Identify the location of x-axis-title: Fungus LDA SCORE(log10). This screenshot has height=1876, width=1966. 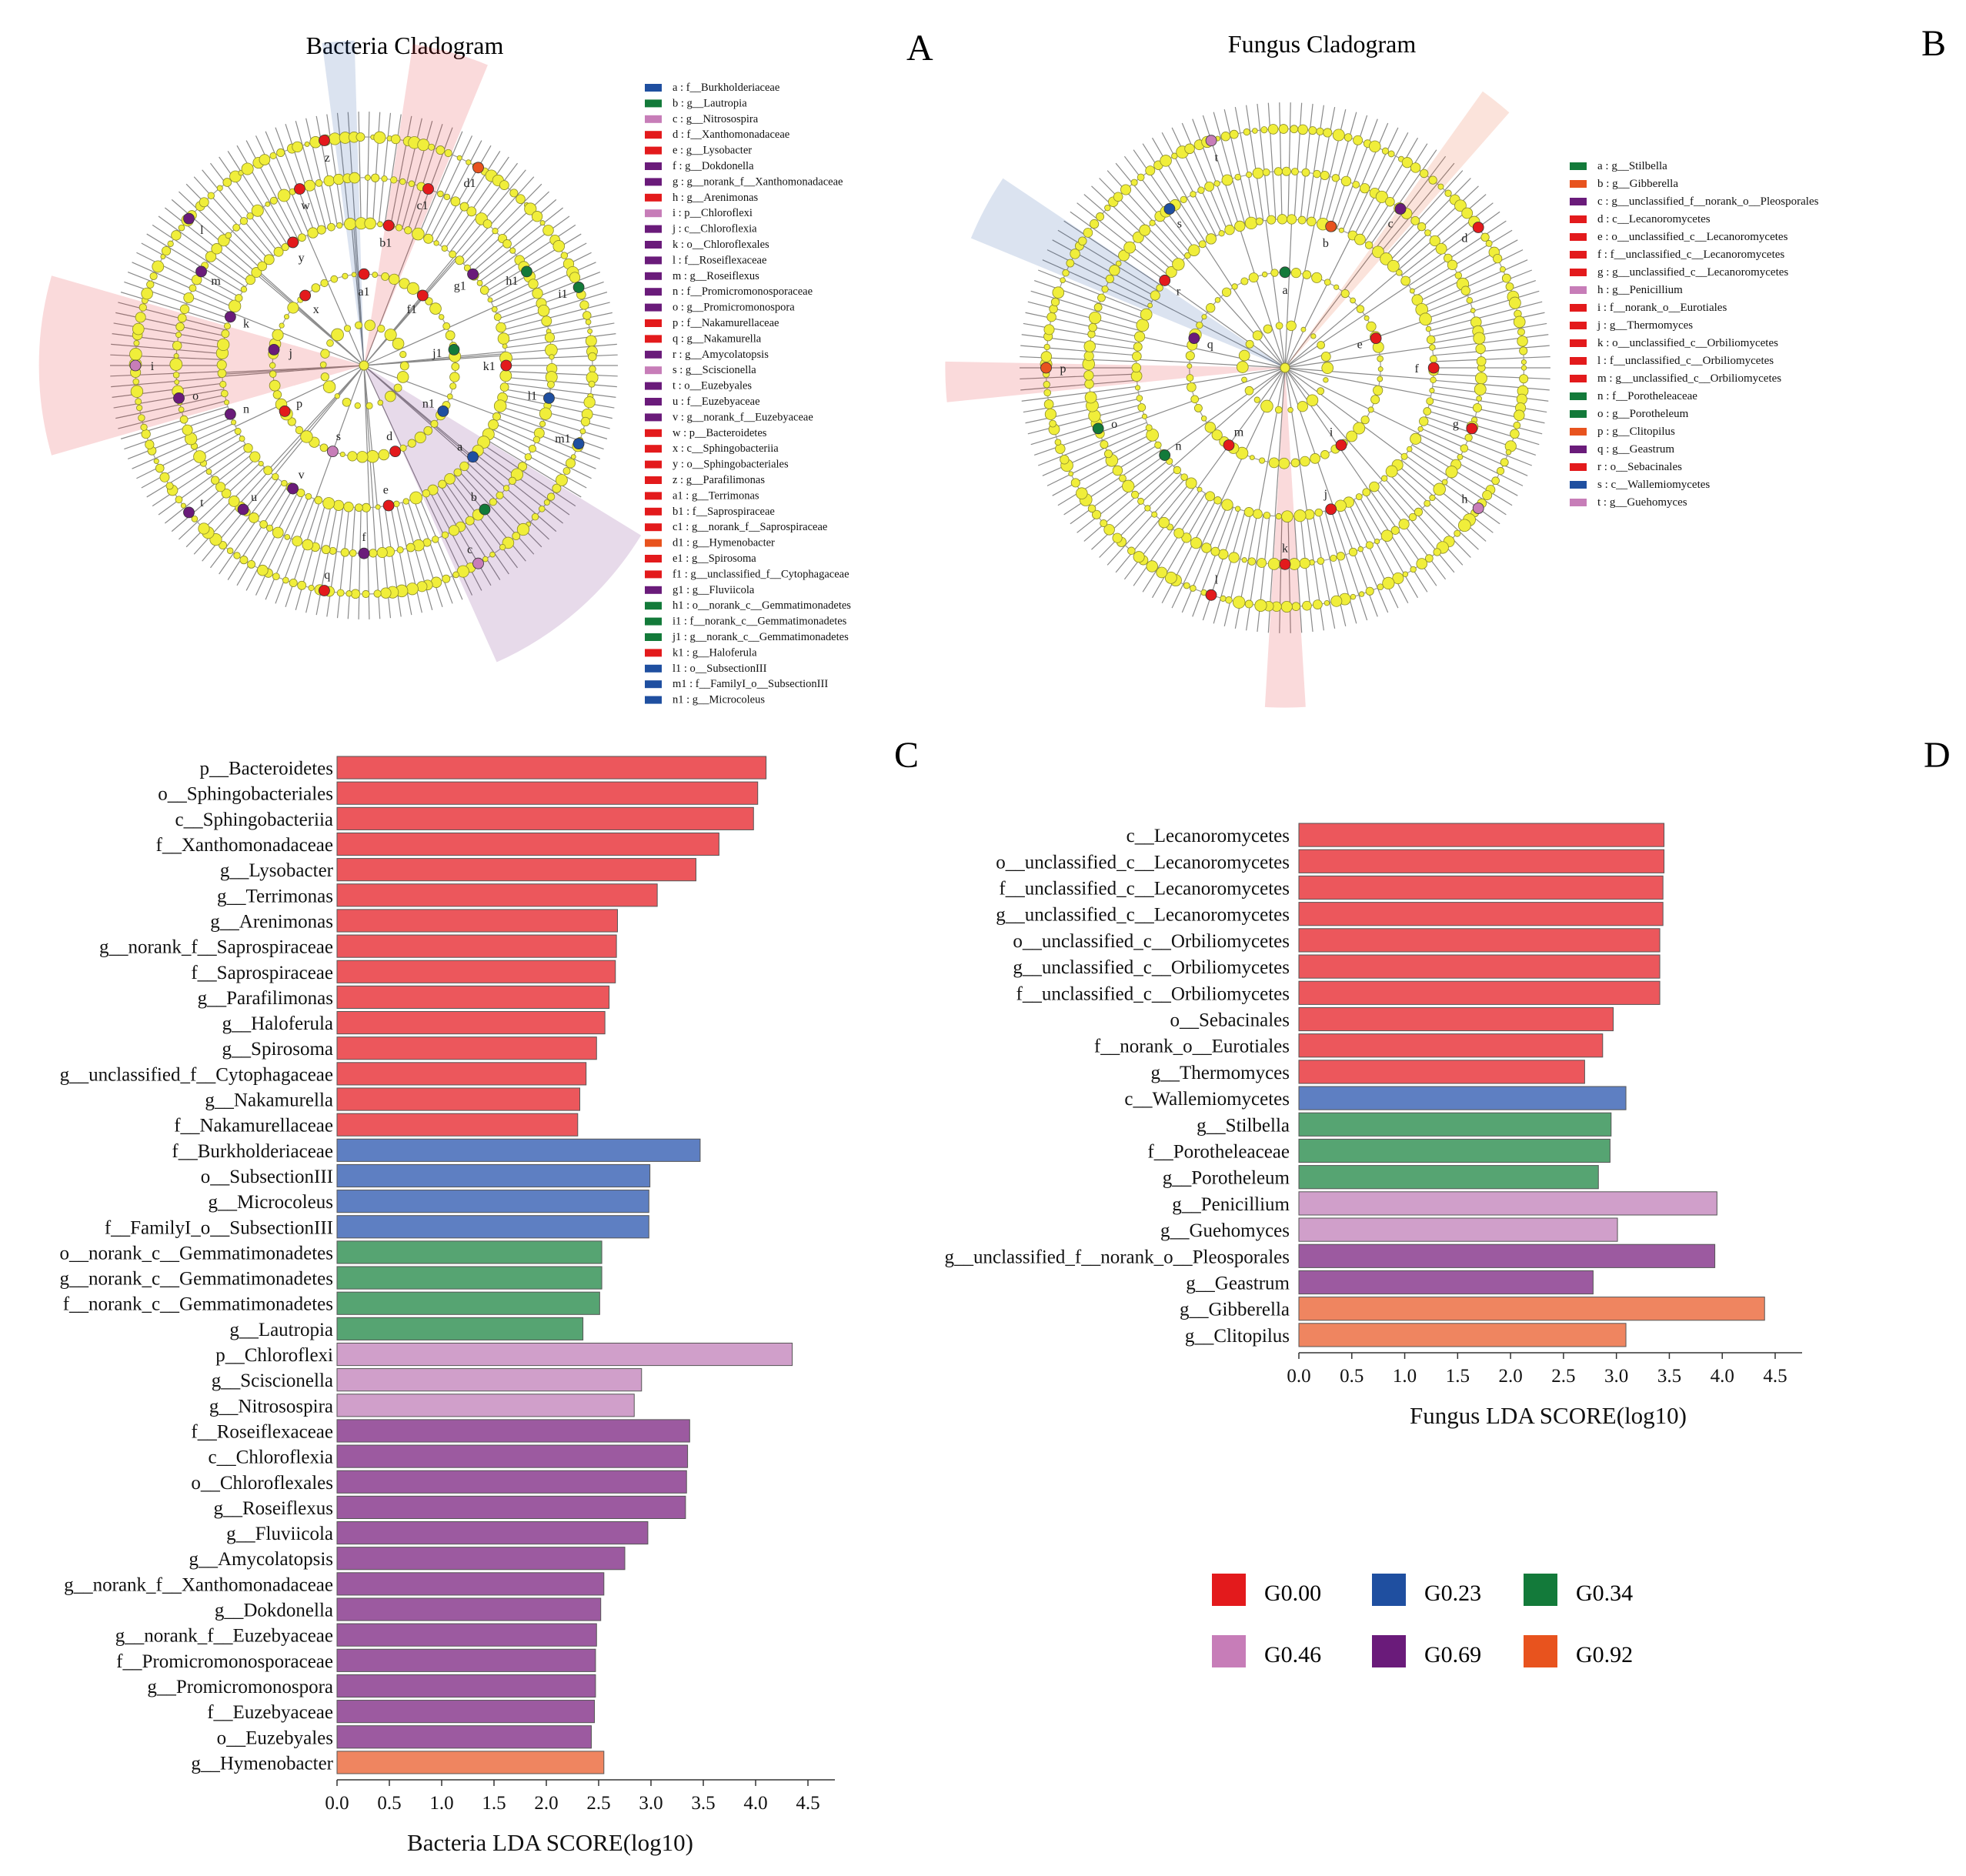
(1548, 1415).